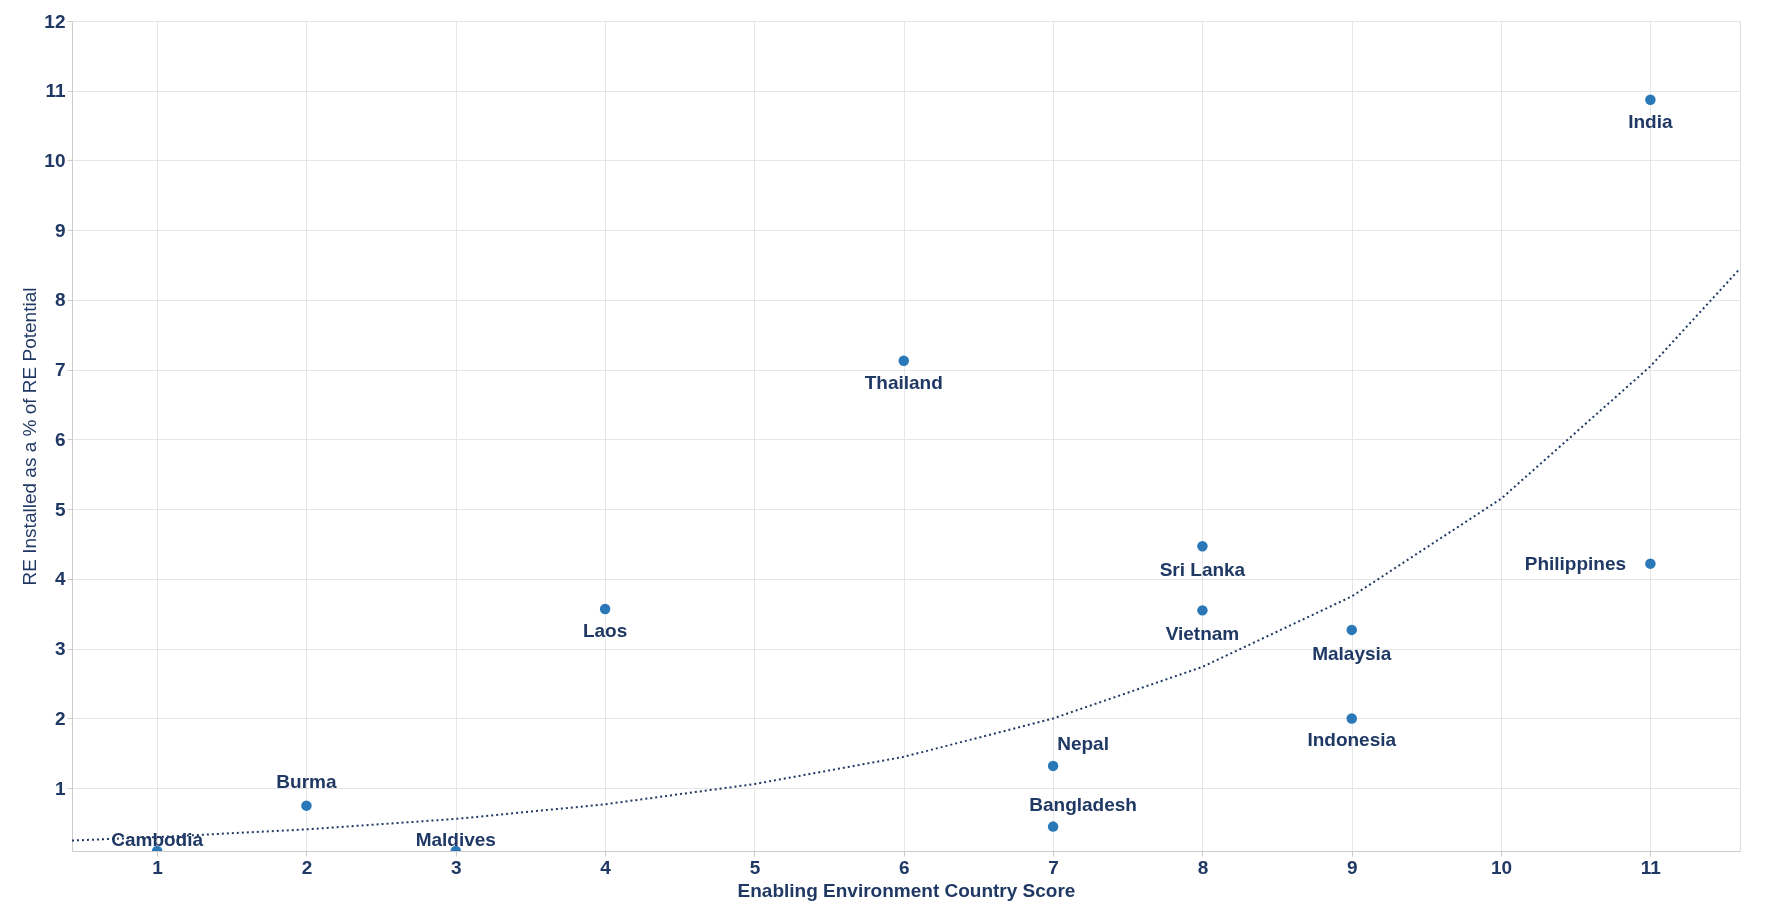  Describe the element at coordinates (903, 382) in the screenshot. I see `annotation: Thailand` at that location.